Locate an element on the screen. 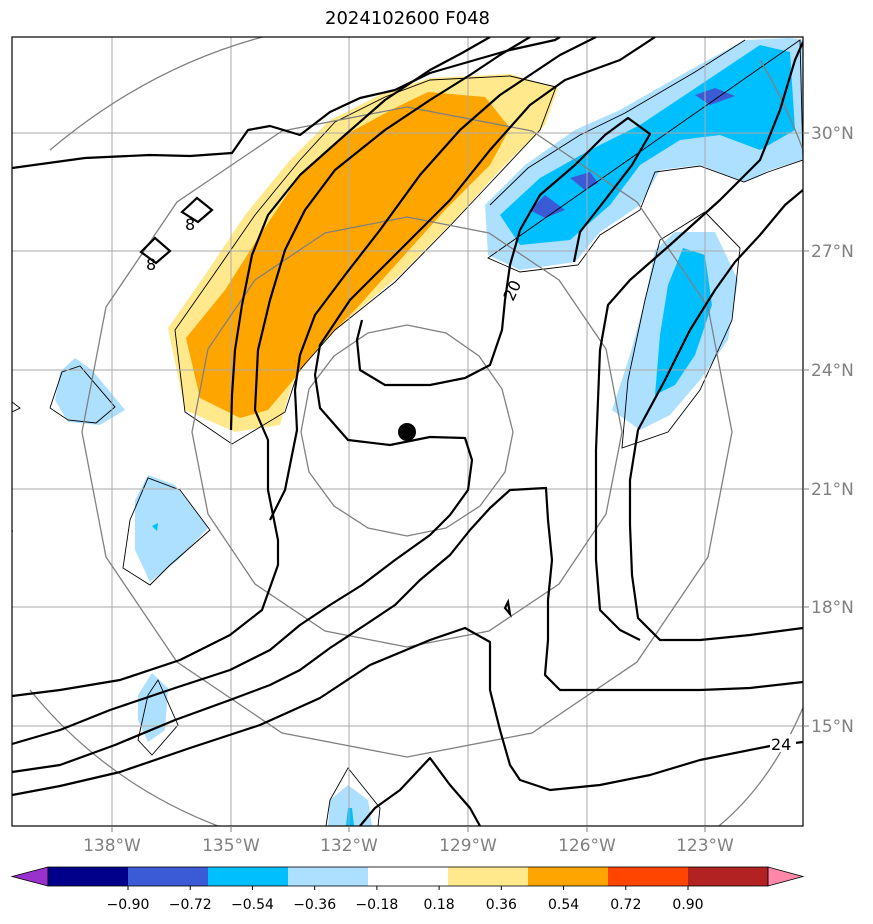  colorbar-tick-label: 0.18 is located at coordinates (439, 905).